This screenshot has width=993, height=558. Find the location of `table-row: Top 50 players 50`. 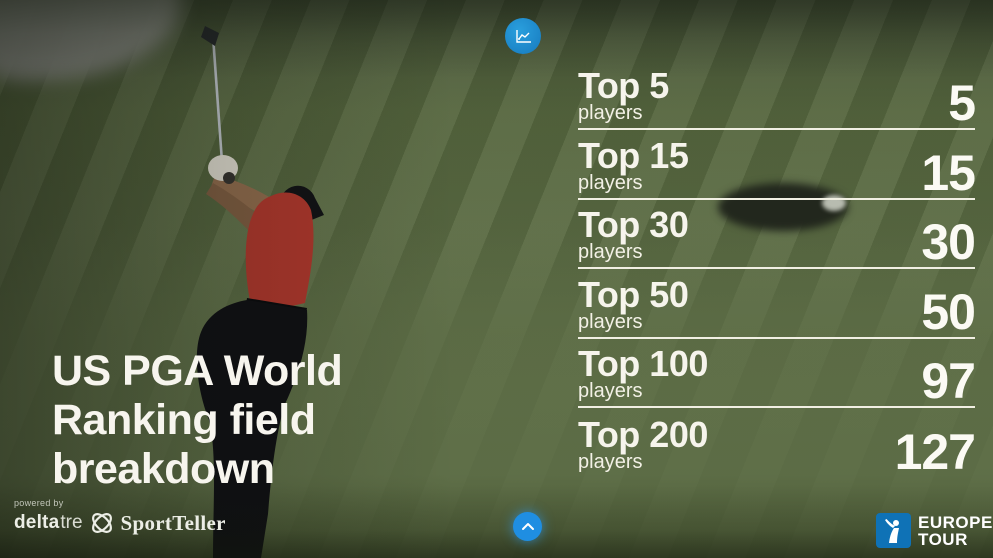

table-row: Top 50 players 50 is located at coordinates (777, 304).